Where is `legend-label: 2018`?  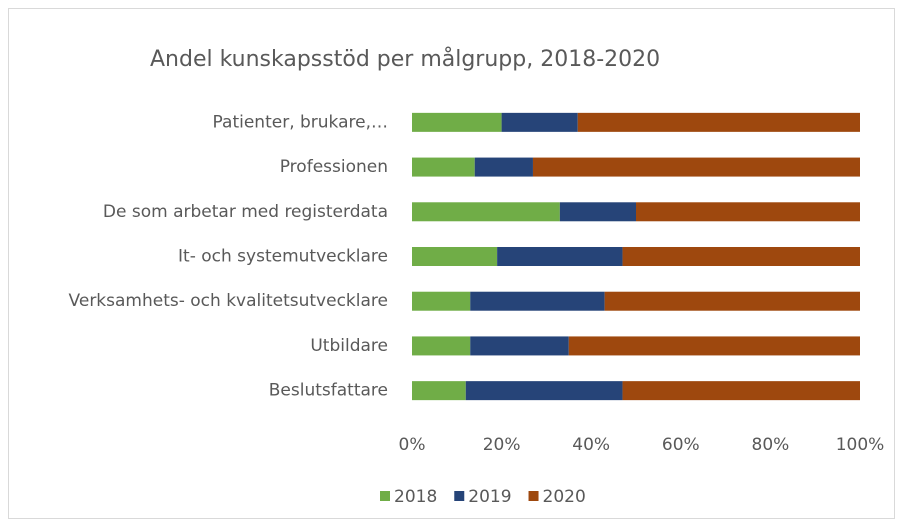 legend-label: 2018 is located at coordinates (415, 497).